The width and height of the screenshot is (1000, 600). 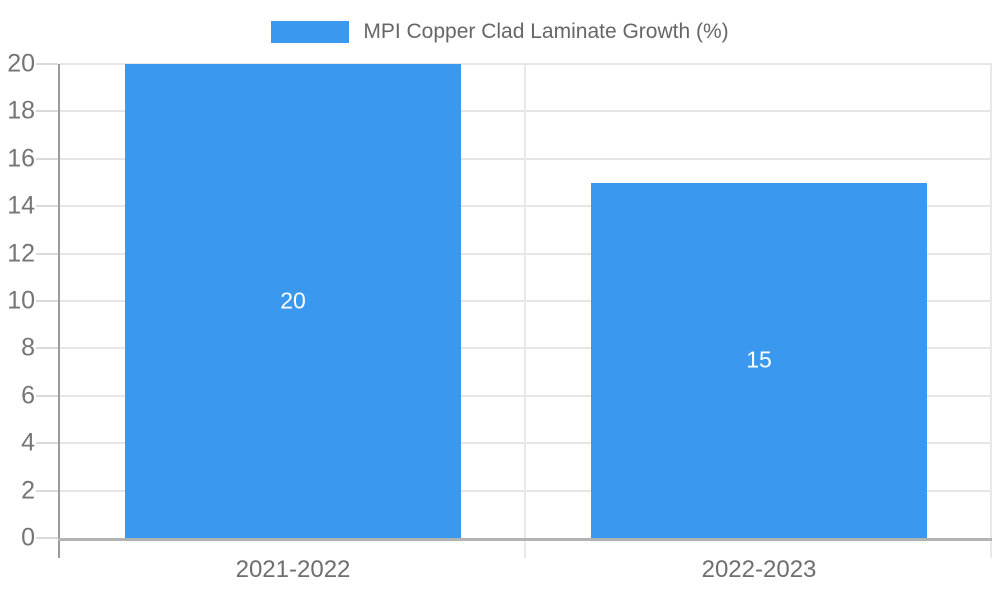 What do you see at coordinates (21, 110) in the screenshot?
I see `y-tick-label: 18` at bounding box center [21, 110].